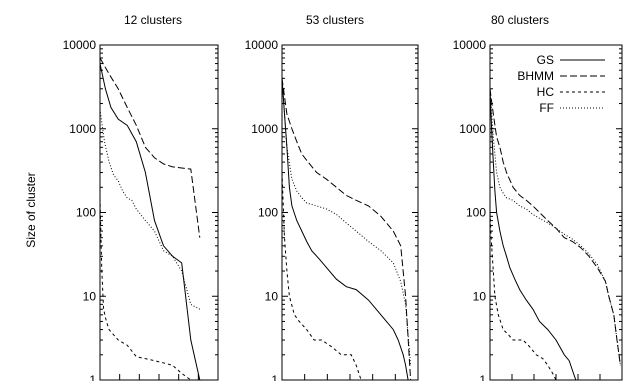 The height and width of the screenshot is (381, 623). What do you see at coordinates (520, 20) in the screenshot?
I see `panel-title: 80 clusters` at bounding box center [520, 20].